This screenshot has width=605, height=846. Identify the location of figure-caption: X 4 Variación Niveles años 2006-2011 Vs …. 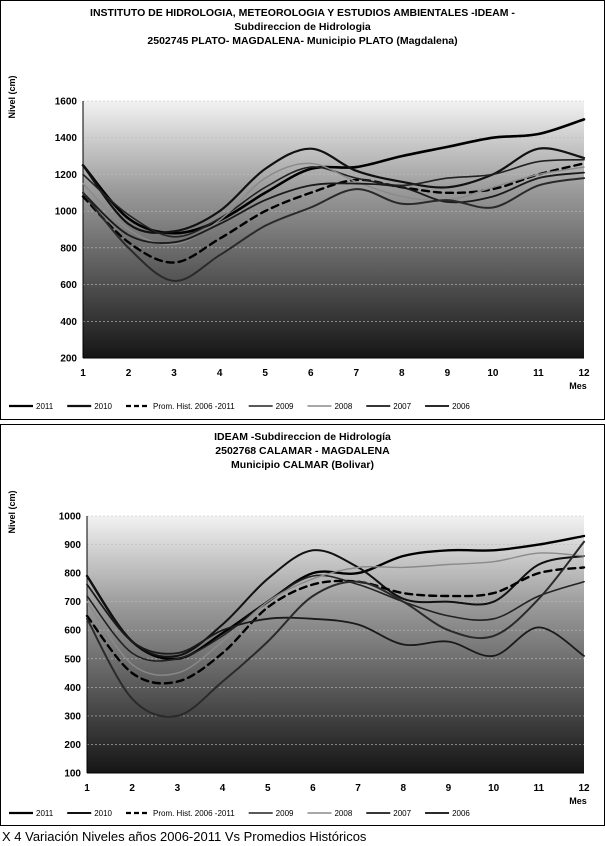
(184, 836).